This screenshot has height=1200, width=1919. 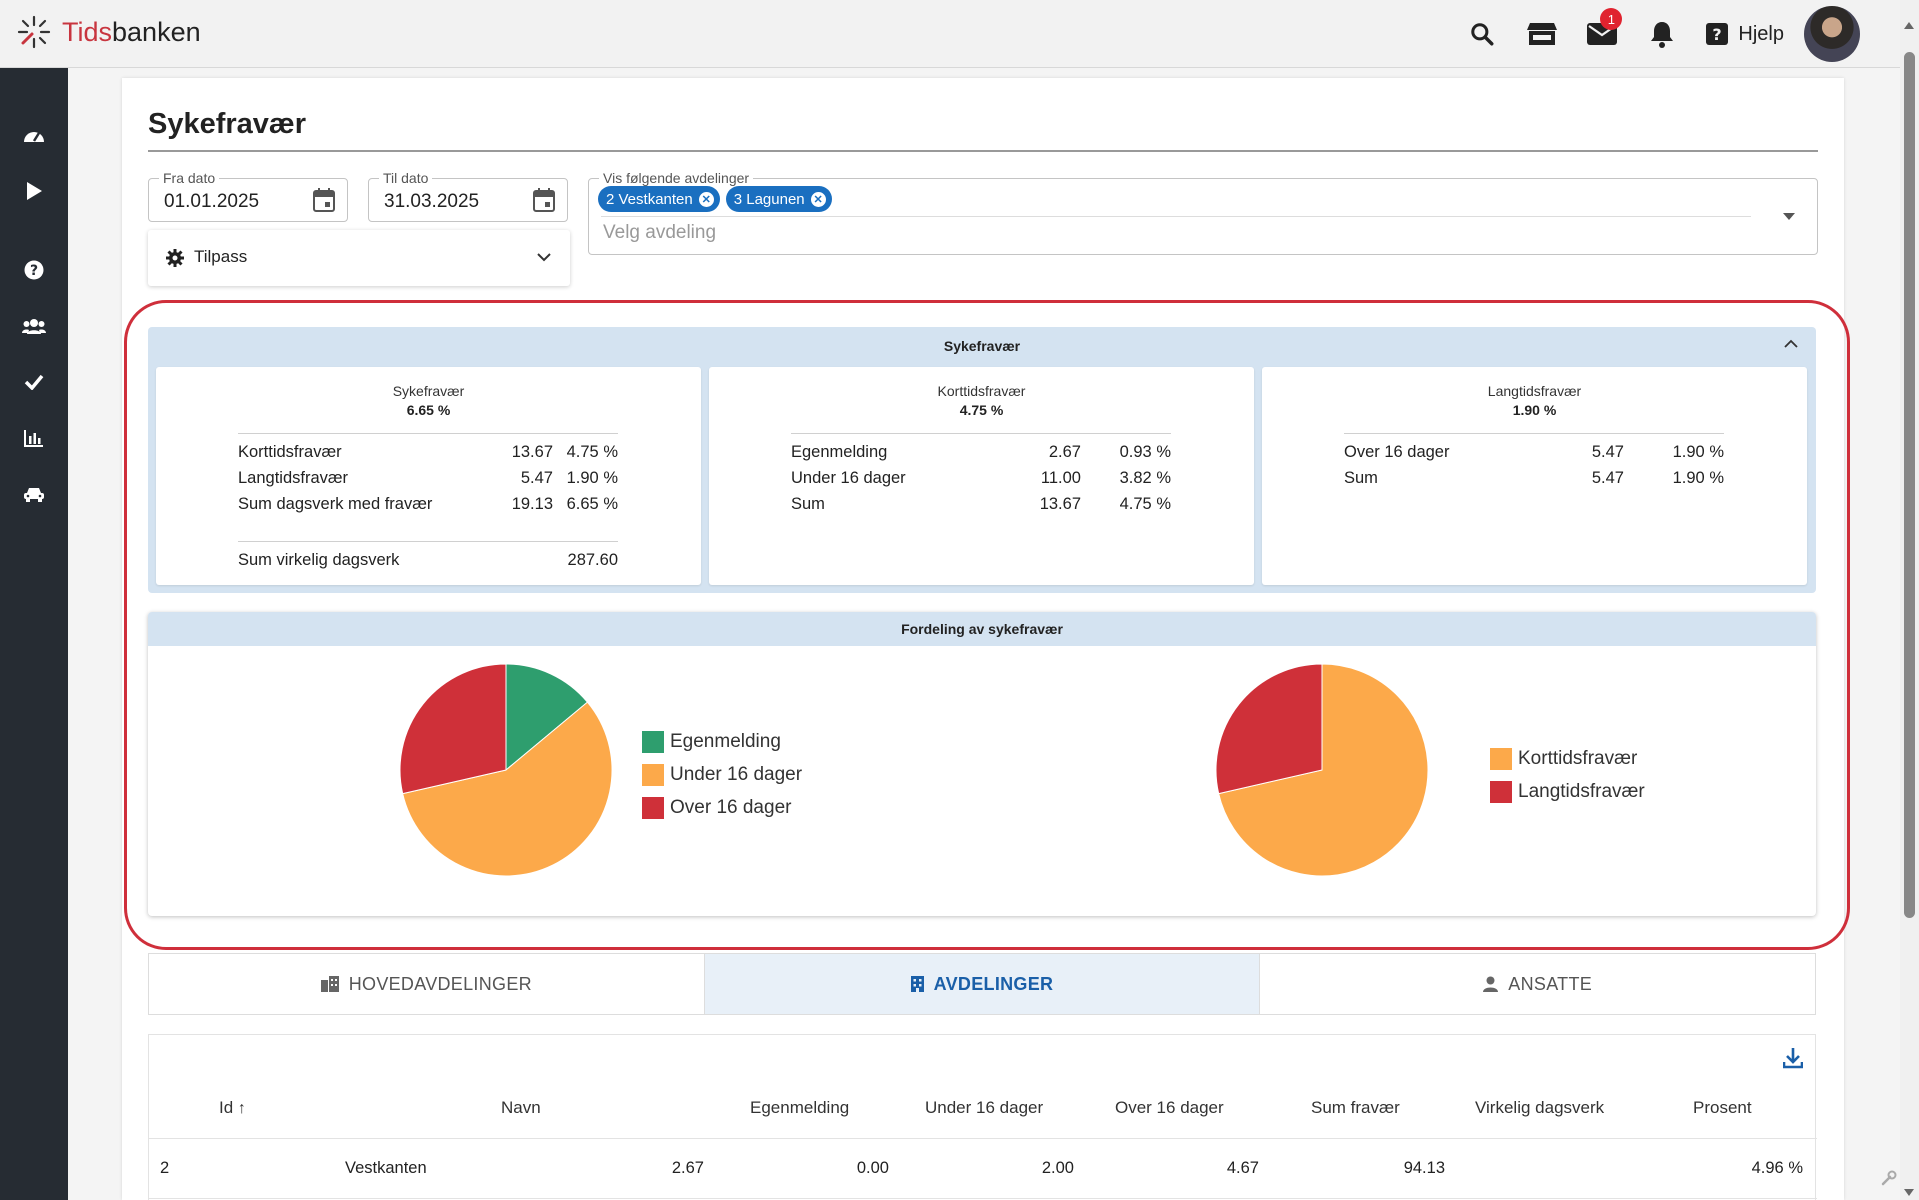 What do you see at coordinates (290, 452) in the screenshot?
I see `row-label: Korttidsfravær` at bounding box center [290, 452].